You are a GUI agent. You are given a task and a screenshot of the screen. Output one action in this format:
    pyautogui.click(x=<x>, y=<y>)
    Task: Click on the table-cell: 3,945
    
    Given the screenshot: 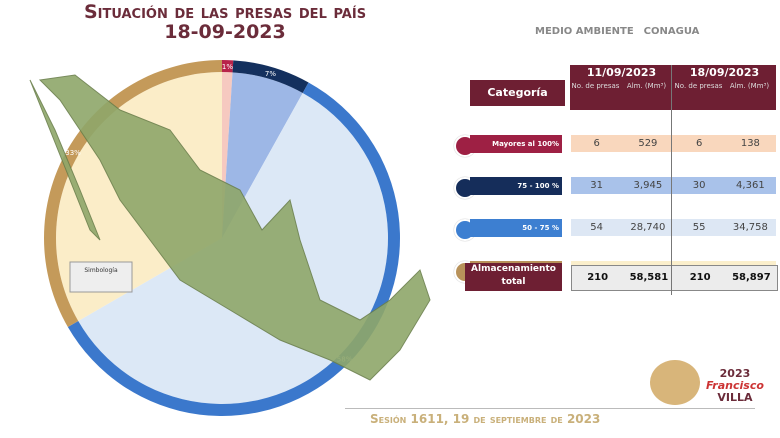 What is the action you would take?
    pyautogui.click(x=648, y=185)
    